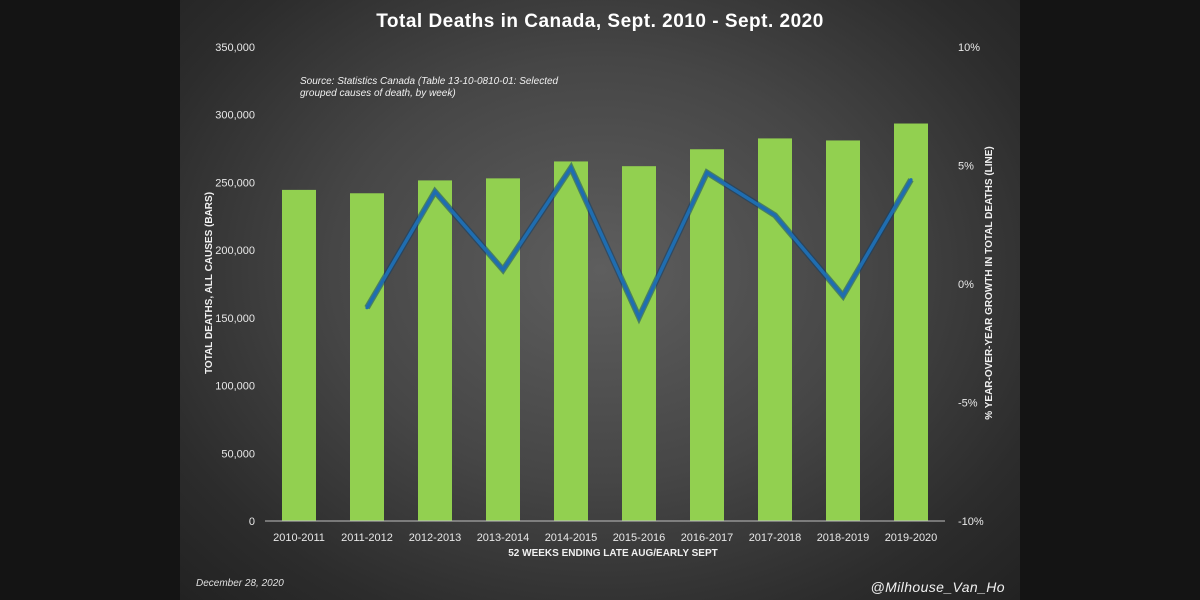 This screenshot has width=1200, height=600. Describe the element at coordinates (969, 48) in the screenshot. I see `right-tick-label: 10%` at that location.